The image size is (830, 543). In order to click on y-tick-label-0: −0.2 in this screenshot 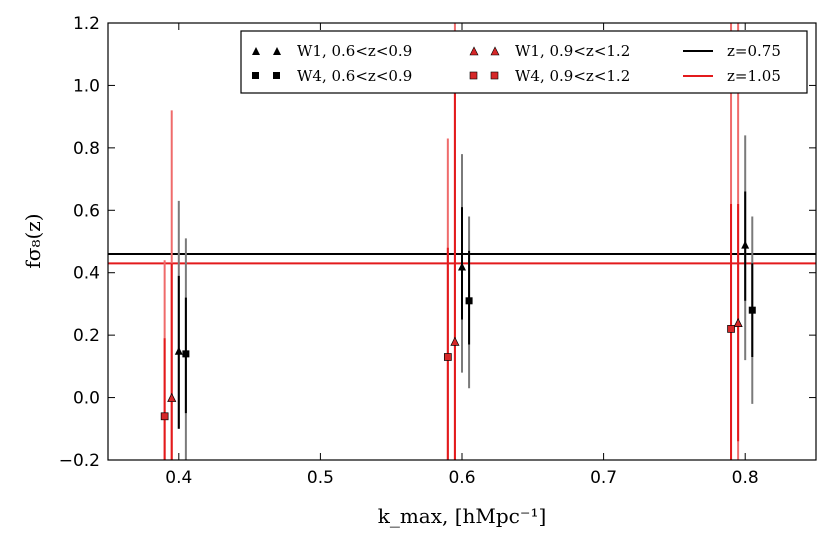, I will do `click(79, 461)`.